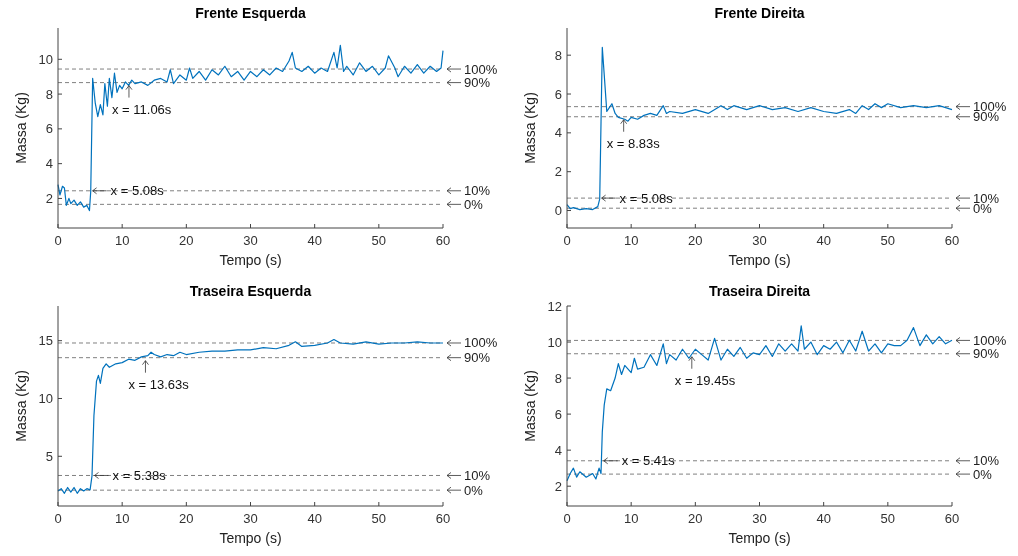  Describe the element at coordinates (759, 13) in the screenshot. I see `chart-title: Frente Direita` at that location.